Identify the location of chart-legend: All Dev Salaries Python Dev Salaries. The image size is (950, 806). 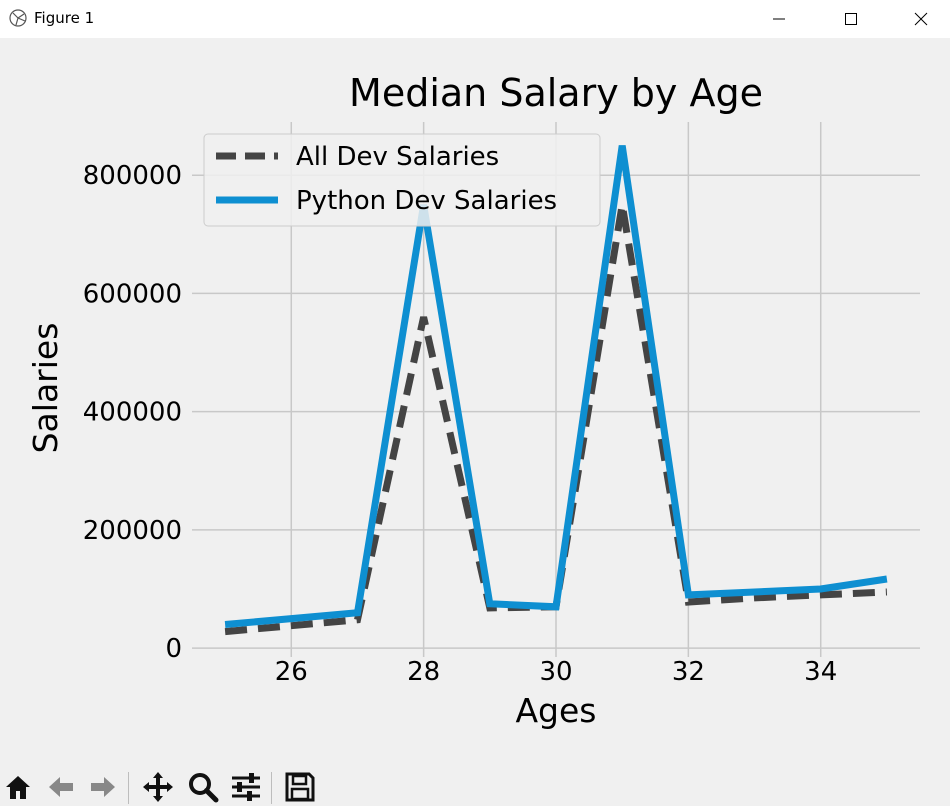
(402, 180).